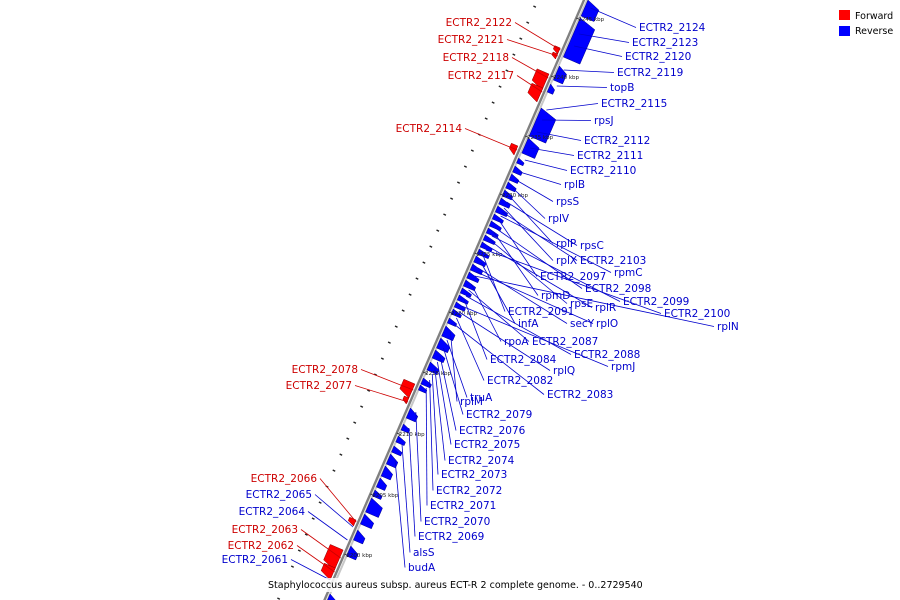  What do you see at coordinates (471, 402) in the screenshot?
I see `gene-label: rplM` at bounding box center [471, 402].